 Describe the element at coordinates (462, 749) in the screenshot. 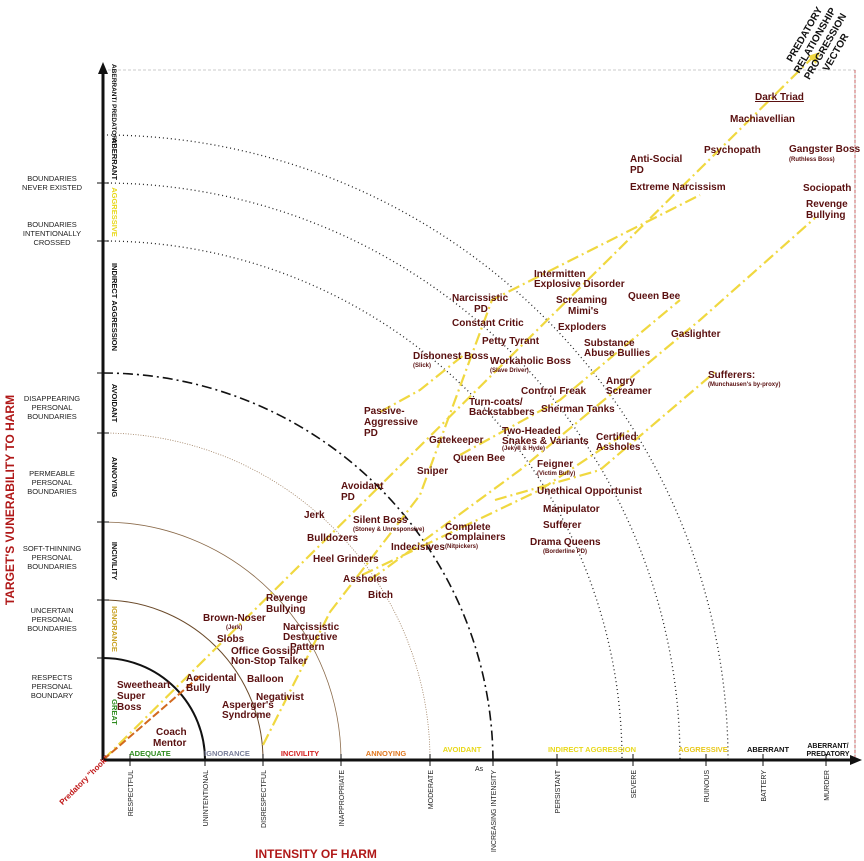

I see `x-zone-avoidant: AVOIDANT` at that location.